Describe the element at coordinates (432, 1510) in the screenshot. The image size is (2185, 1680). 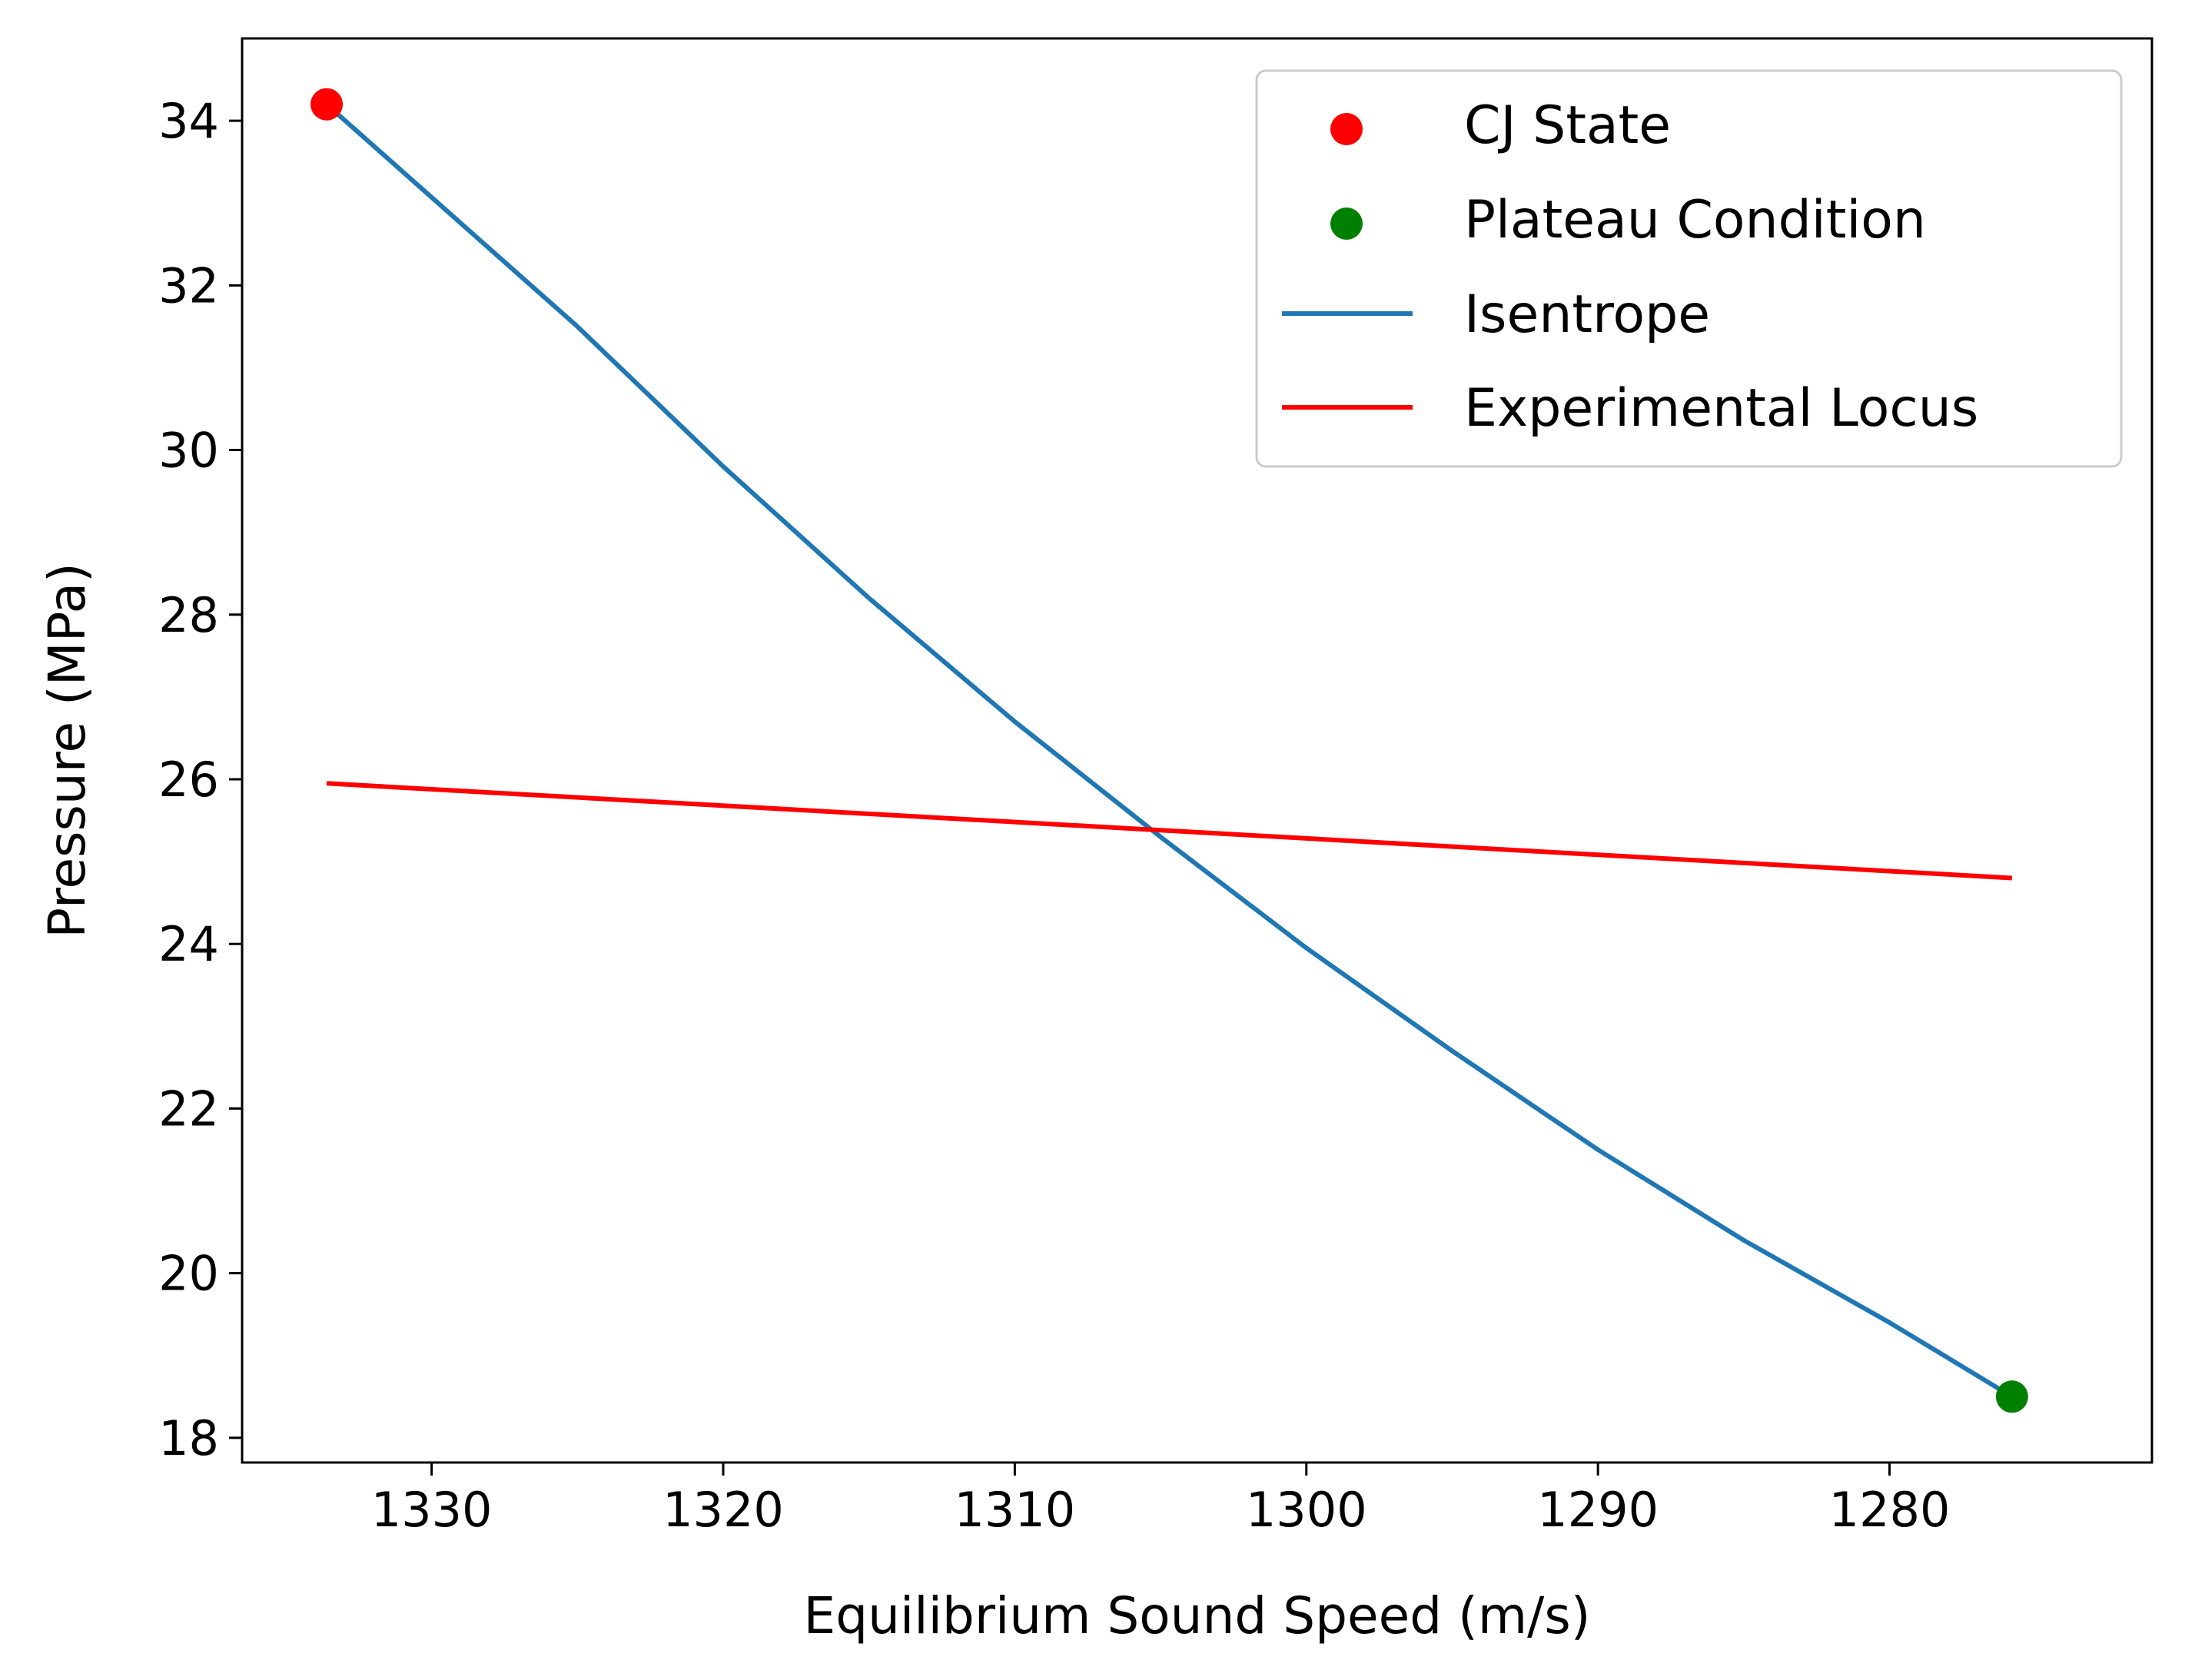
I see `x-tick-label-0: 1330` at that location.